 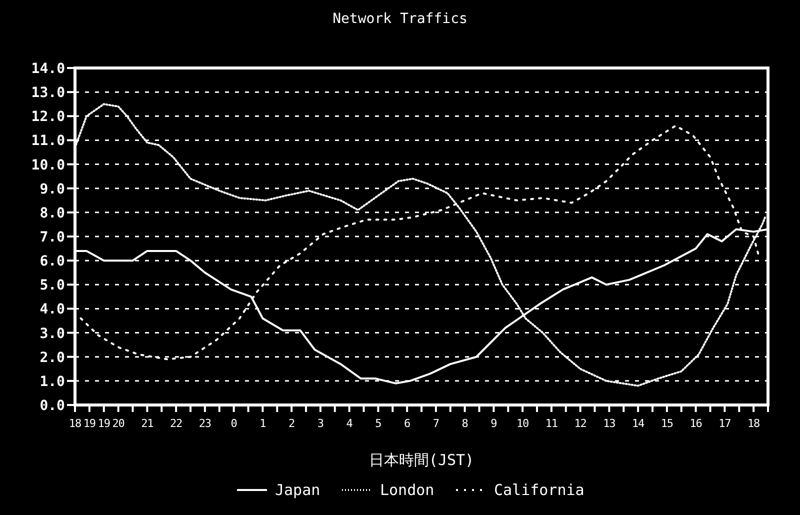 What do you see at coordinates (400, 19) in the screenshot?
I see `chart-title: Network Traffics` at bounding box center [400, 19].